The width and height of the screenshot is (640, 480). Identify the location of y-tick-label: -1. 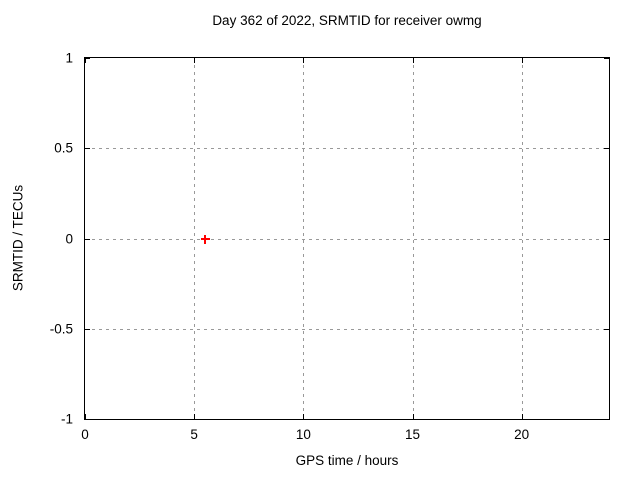
(66, 419).